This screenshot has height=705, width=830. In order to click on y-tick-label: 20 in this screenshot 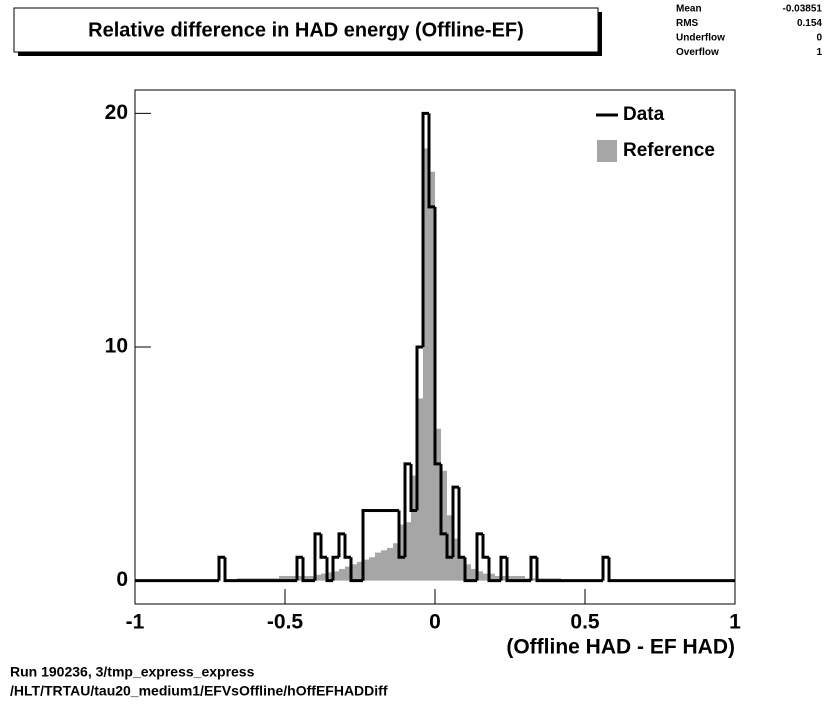, I will do `click(116, 112)`.